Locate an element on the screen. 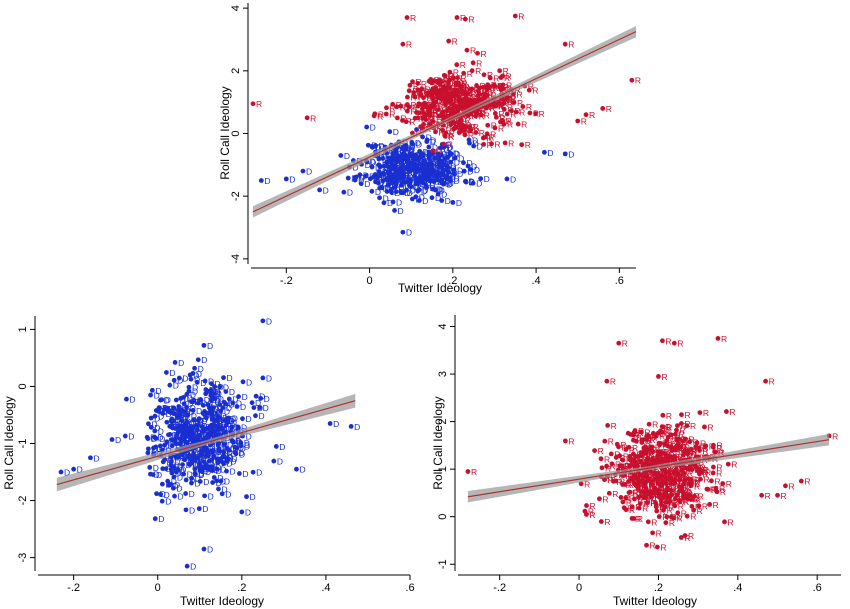 Image resolution: width=850 pixels, height=609 pixels. y-axis-label: Roll Call Ideology is located at coordinates (438, 442).